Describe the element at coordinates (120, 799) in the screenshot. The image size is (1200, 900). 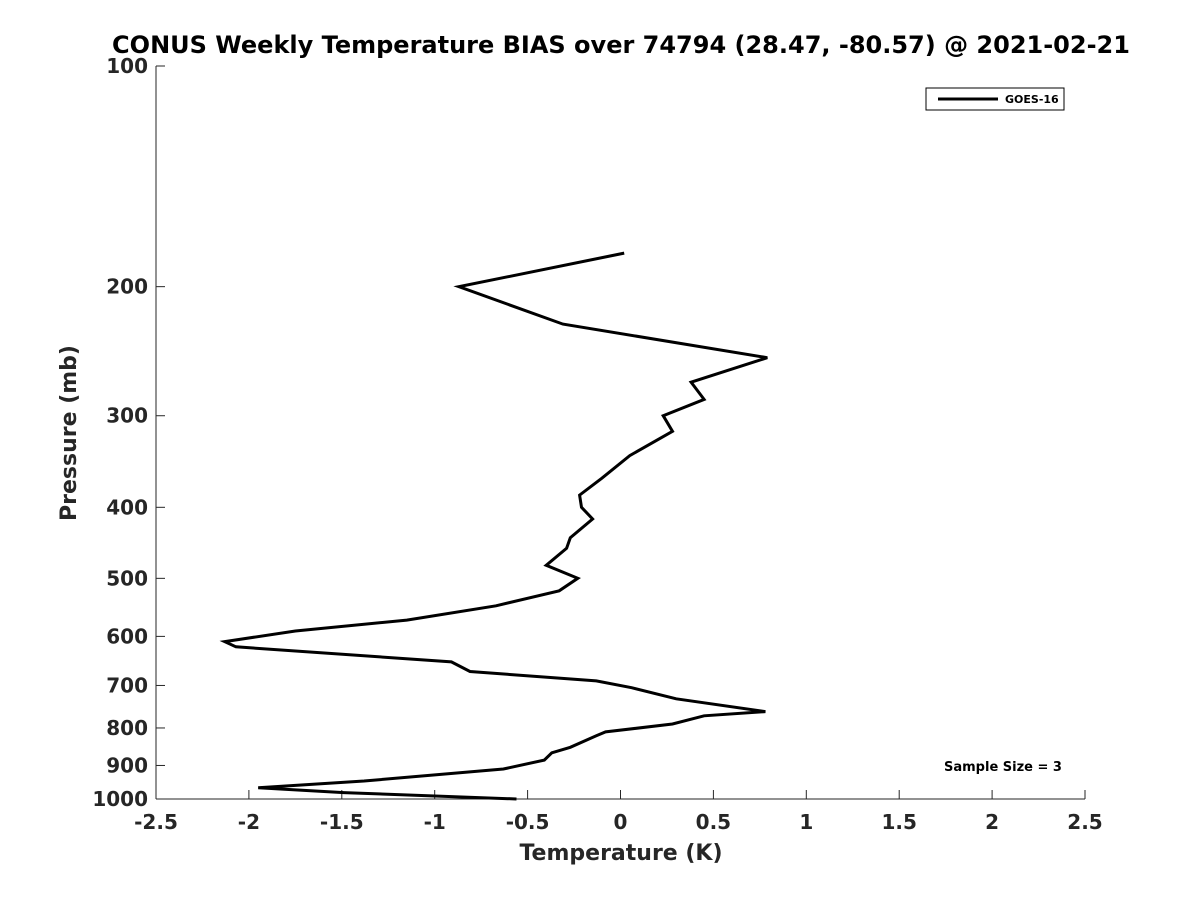
I see `y-tick-label: 1000` at that location.